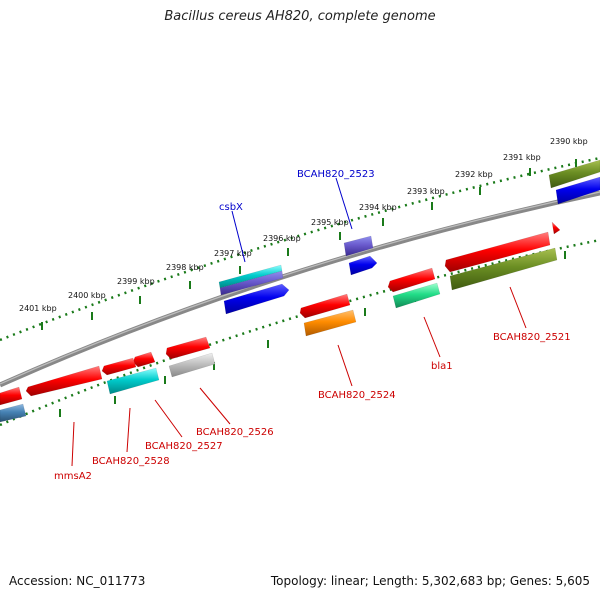 This screenshot has height=600, width=600. What do you see at coordinates (522, 157) in the screenshot?
I see `tick-label: 2391 kbp` at bounding box center [522, 157].